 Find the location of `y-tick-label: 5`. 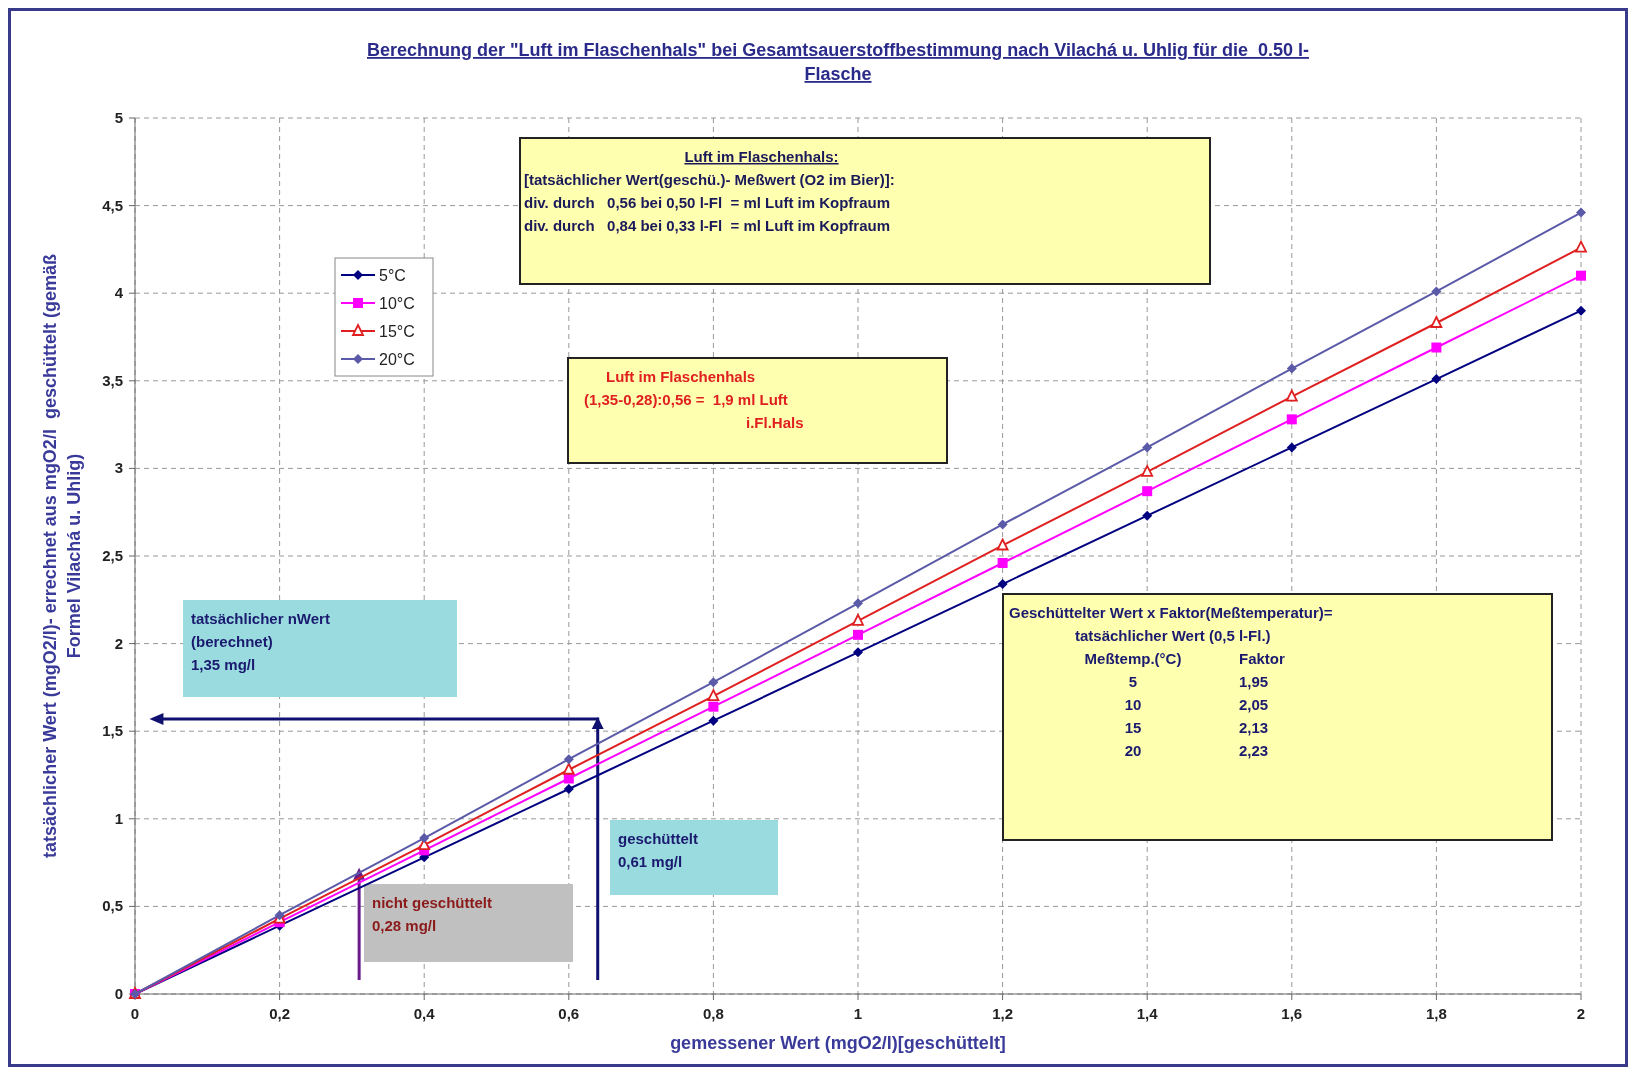

y-tick-label: 5 is located at coordinates (118, 117).